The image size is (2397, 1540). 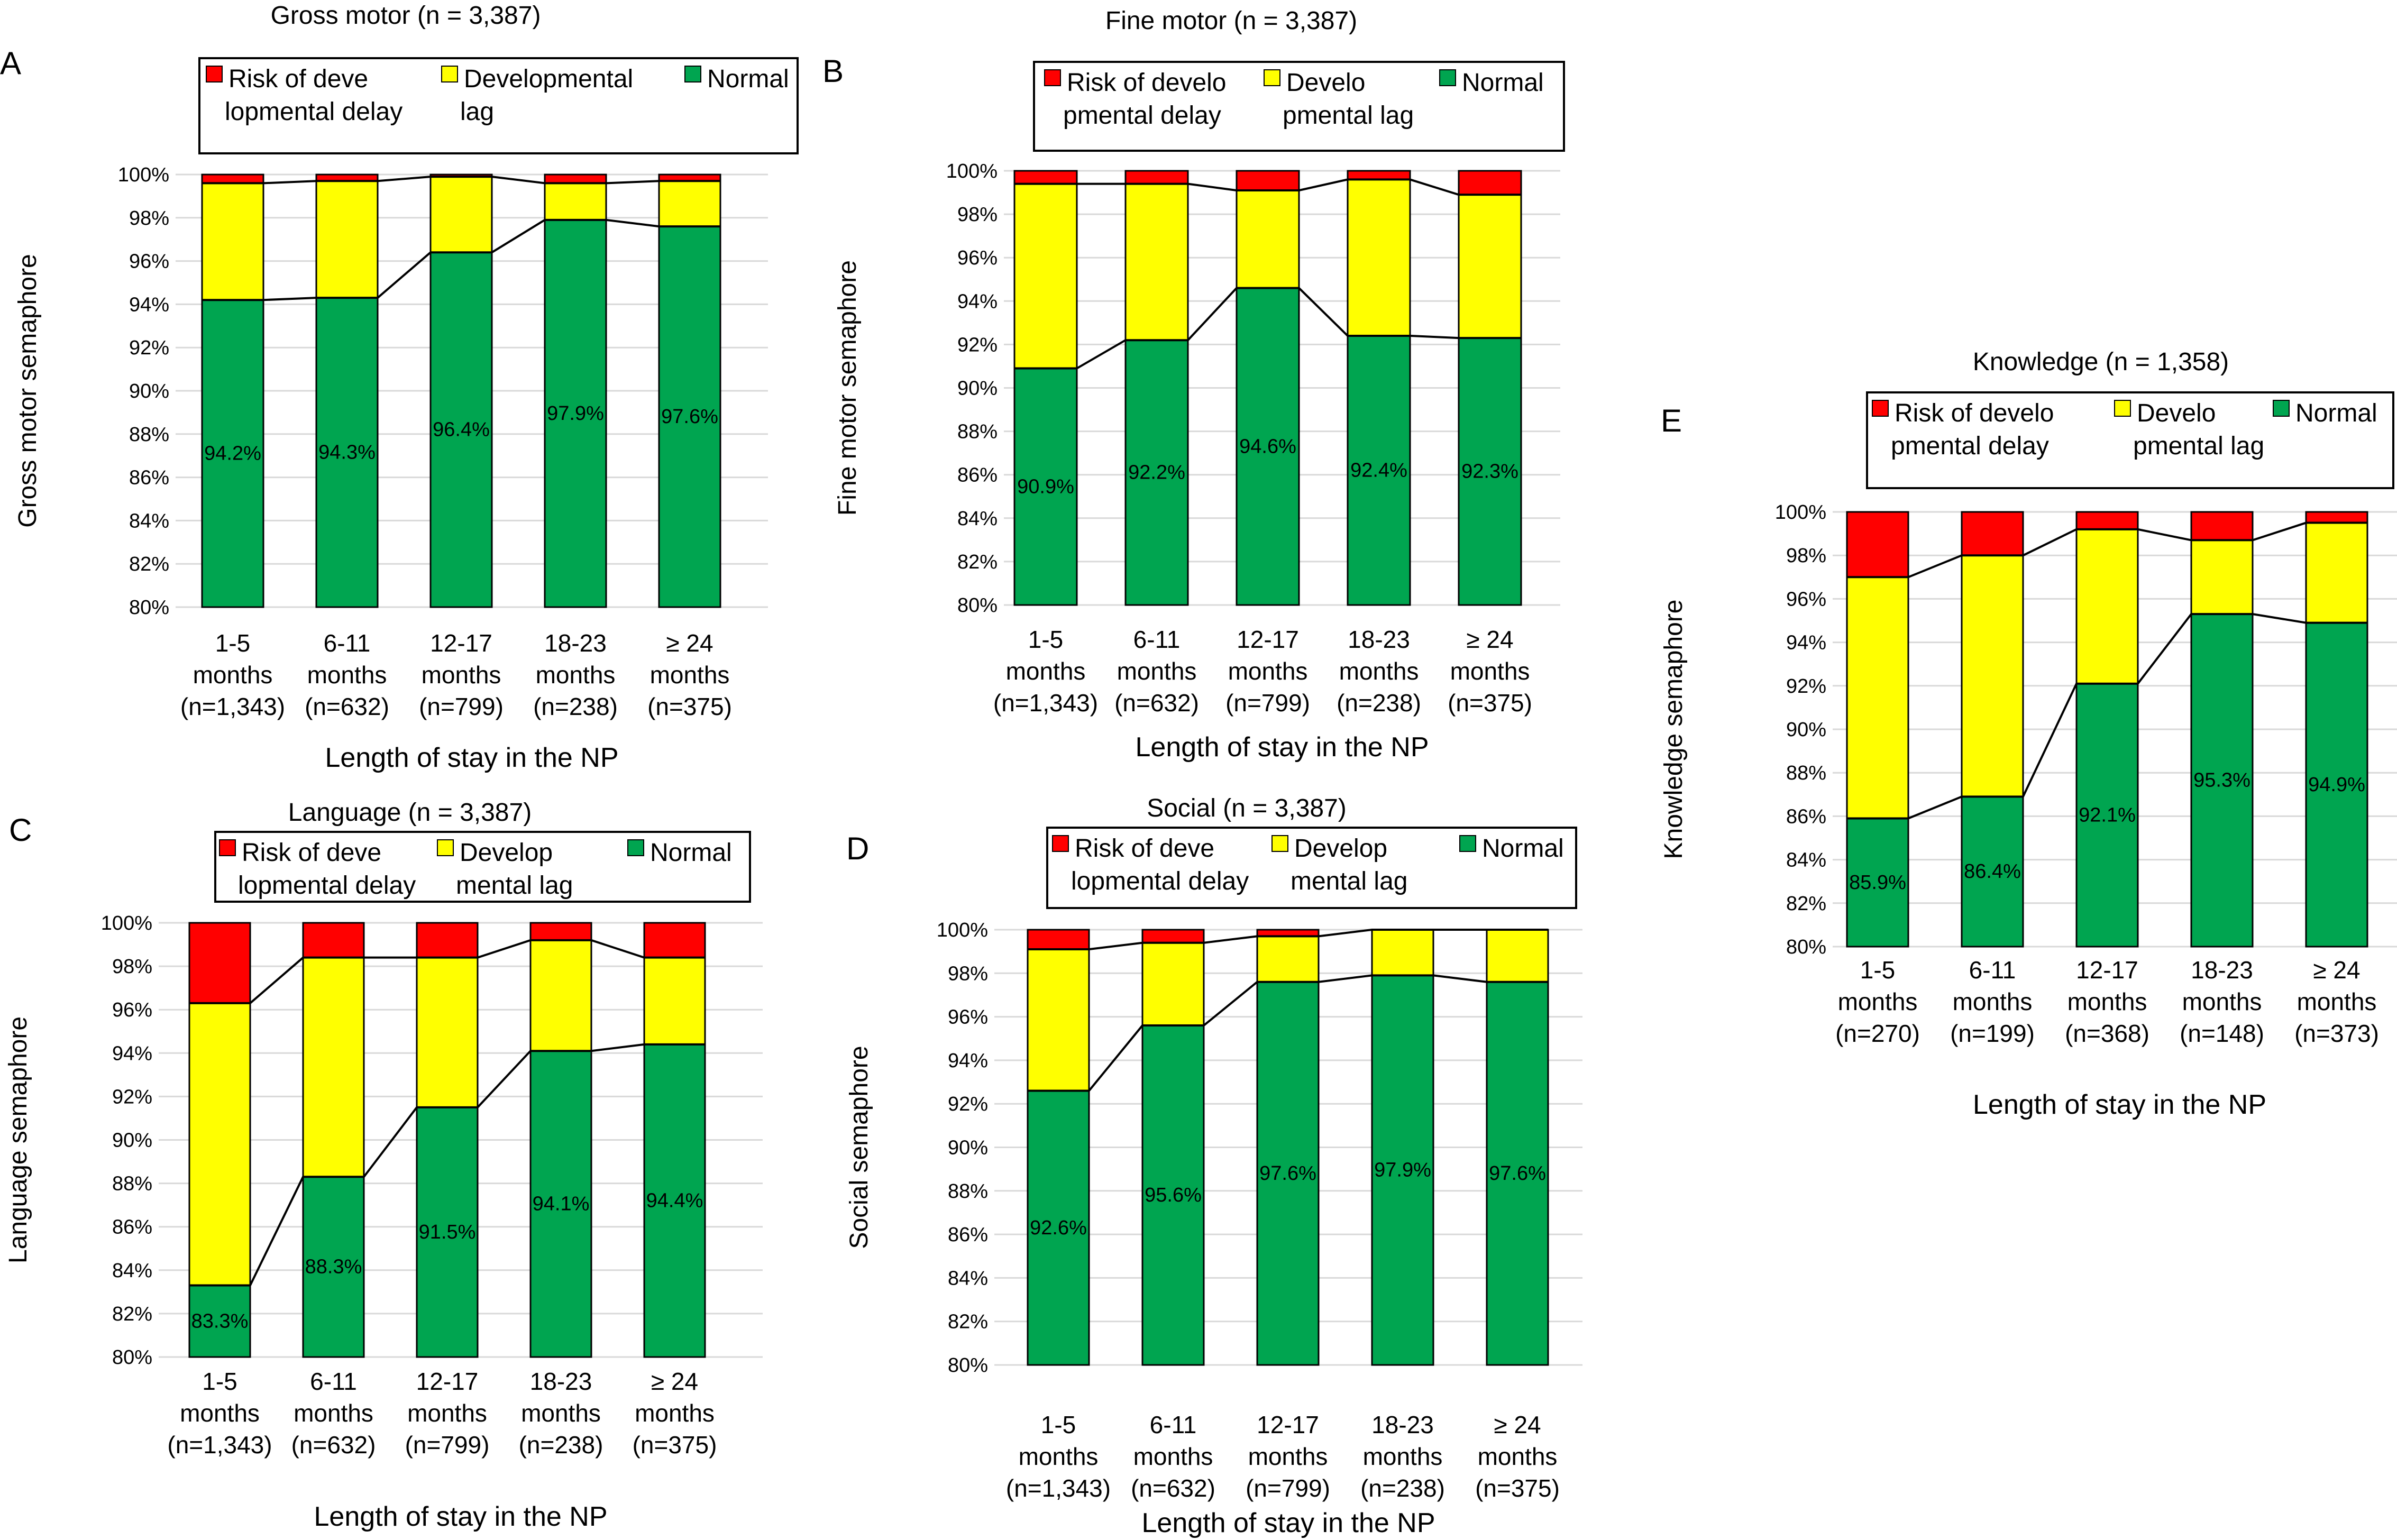 I want to click on data-label-normal: 94.6%, so click(x=1267, y=446).